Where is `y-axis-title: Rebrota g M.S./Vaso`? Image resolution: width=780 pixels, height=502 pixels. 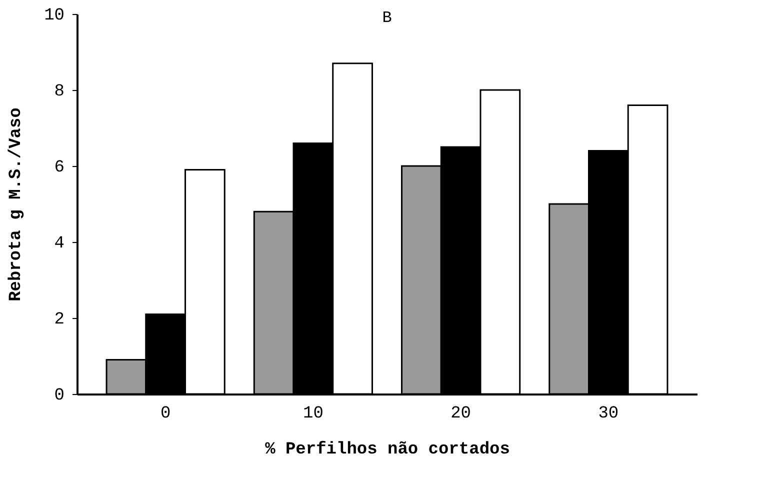
y-axis-title: Rebrota g M.S./Vaso is located at coordinates (16, 205).